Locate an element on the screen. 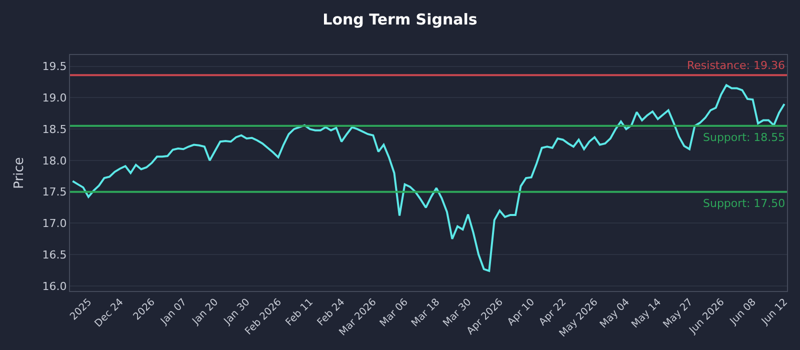 Image resolution: width=800 pixels, height=350 pixels. chart-title: Long Term Signals is located at coordinates (400, 19).